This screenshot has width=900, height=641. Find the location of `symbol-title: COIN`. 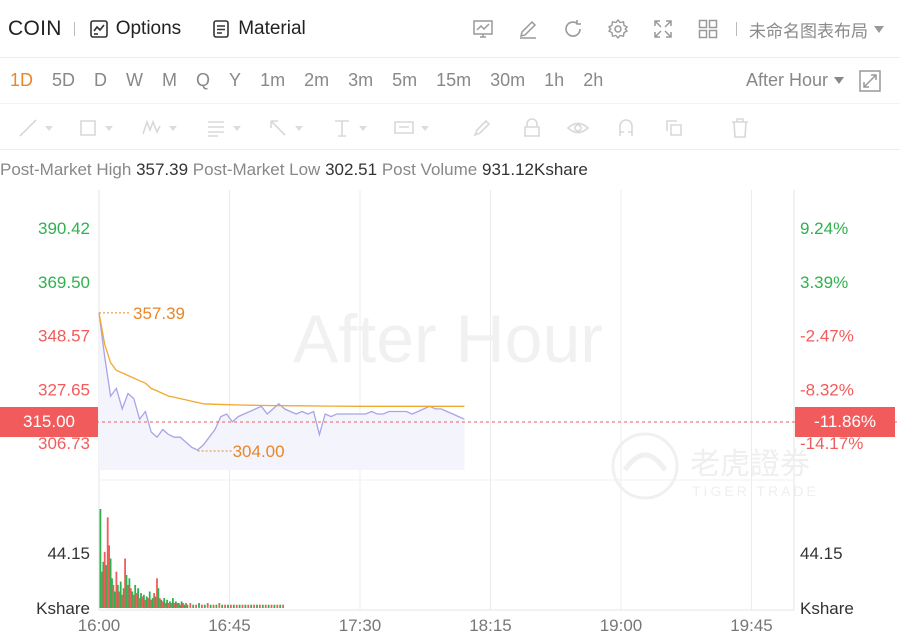

symbol-title: COIN is located at coordinates (35, 28).